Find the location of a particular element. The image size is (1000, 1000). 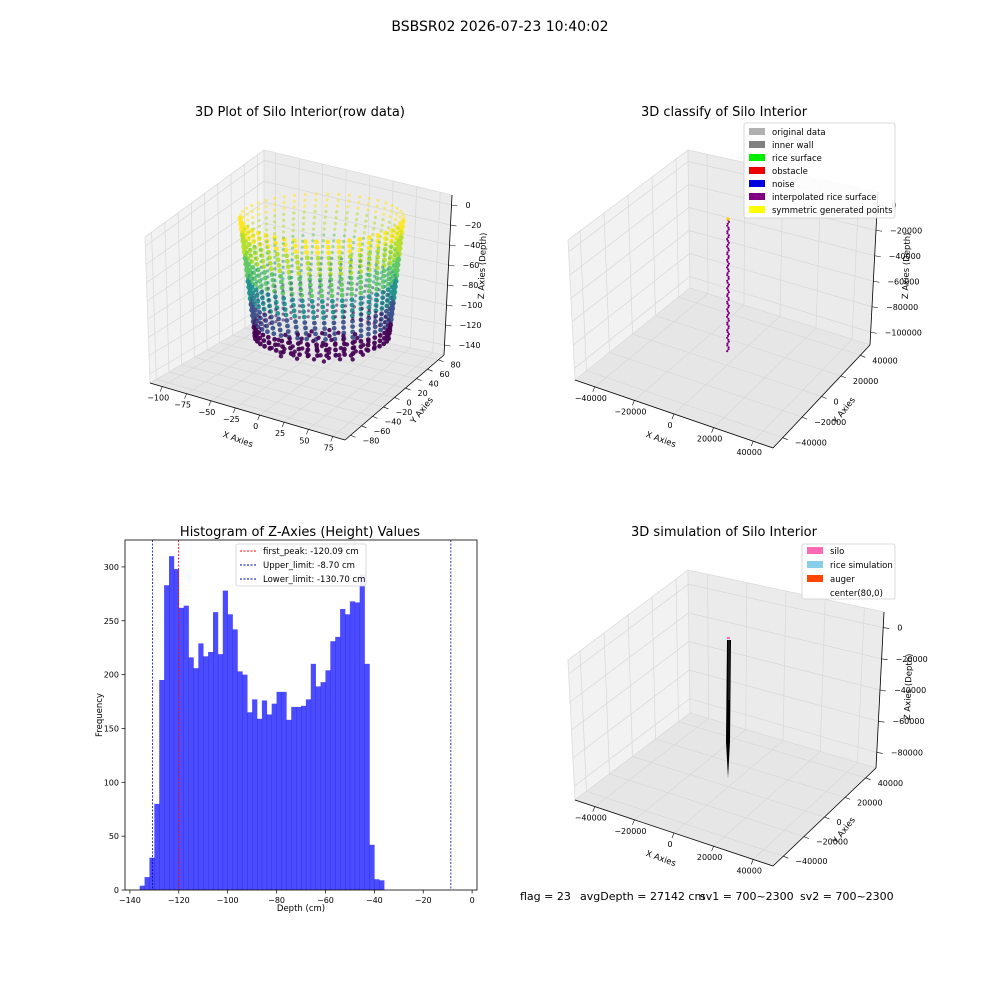

grid-line-y is located at coordinates (289, 382).